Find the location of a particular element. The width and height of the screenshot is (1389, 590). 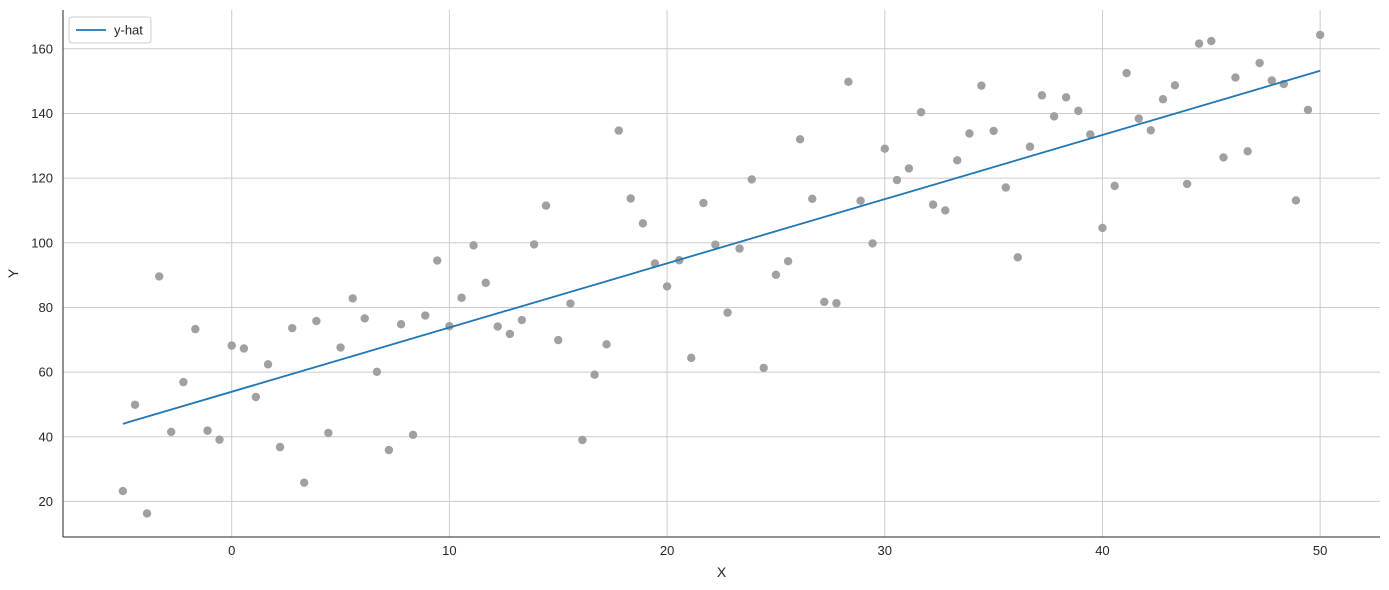

x-tick-label: 30 is located at coordinates (885, 550).